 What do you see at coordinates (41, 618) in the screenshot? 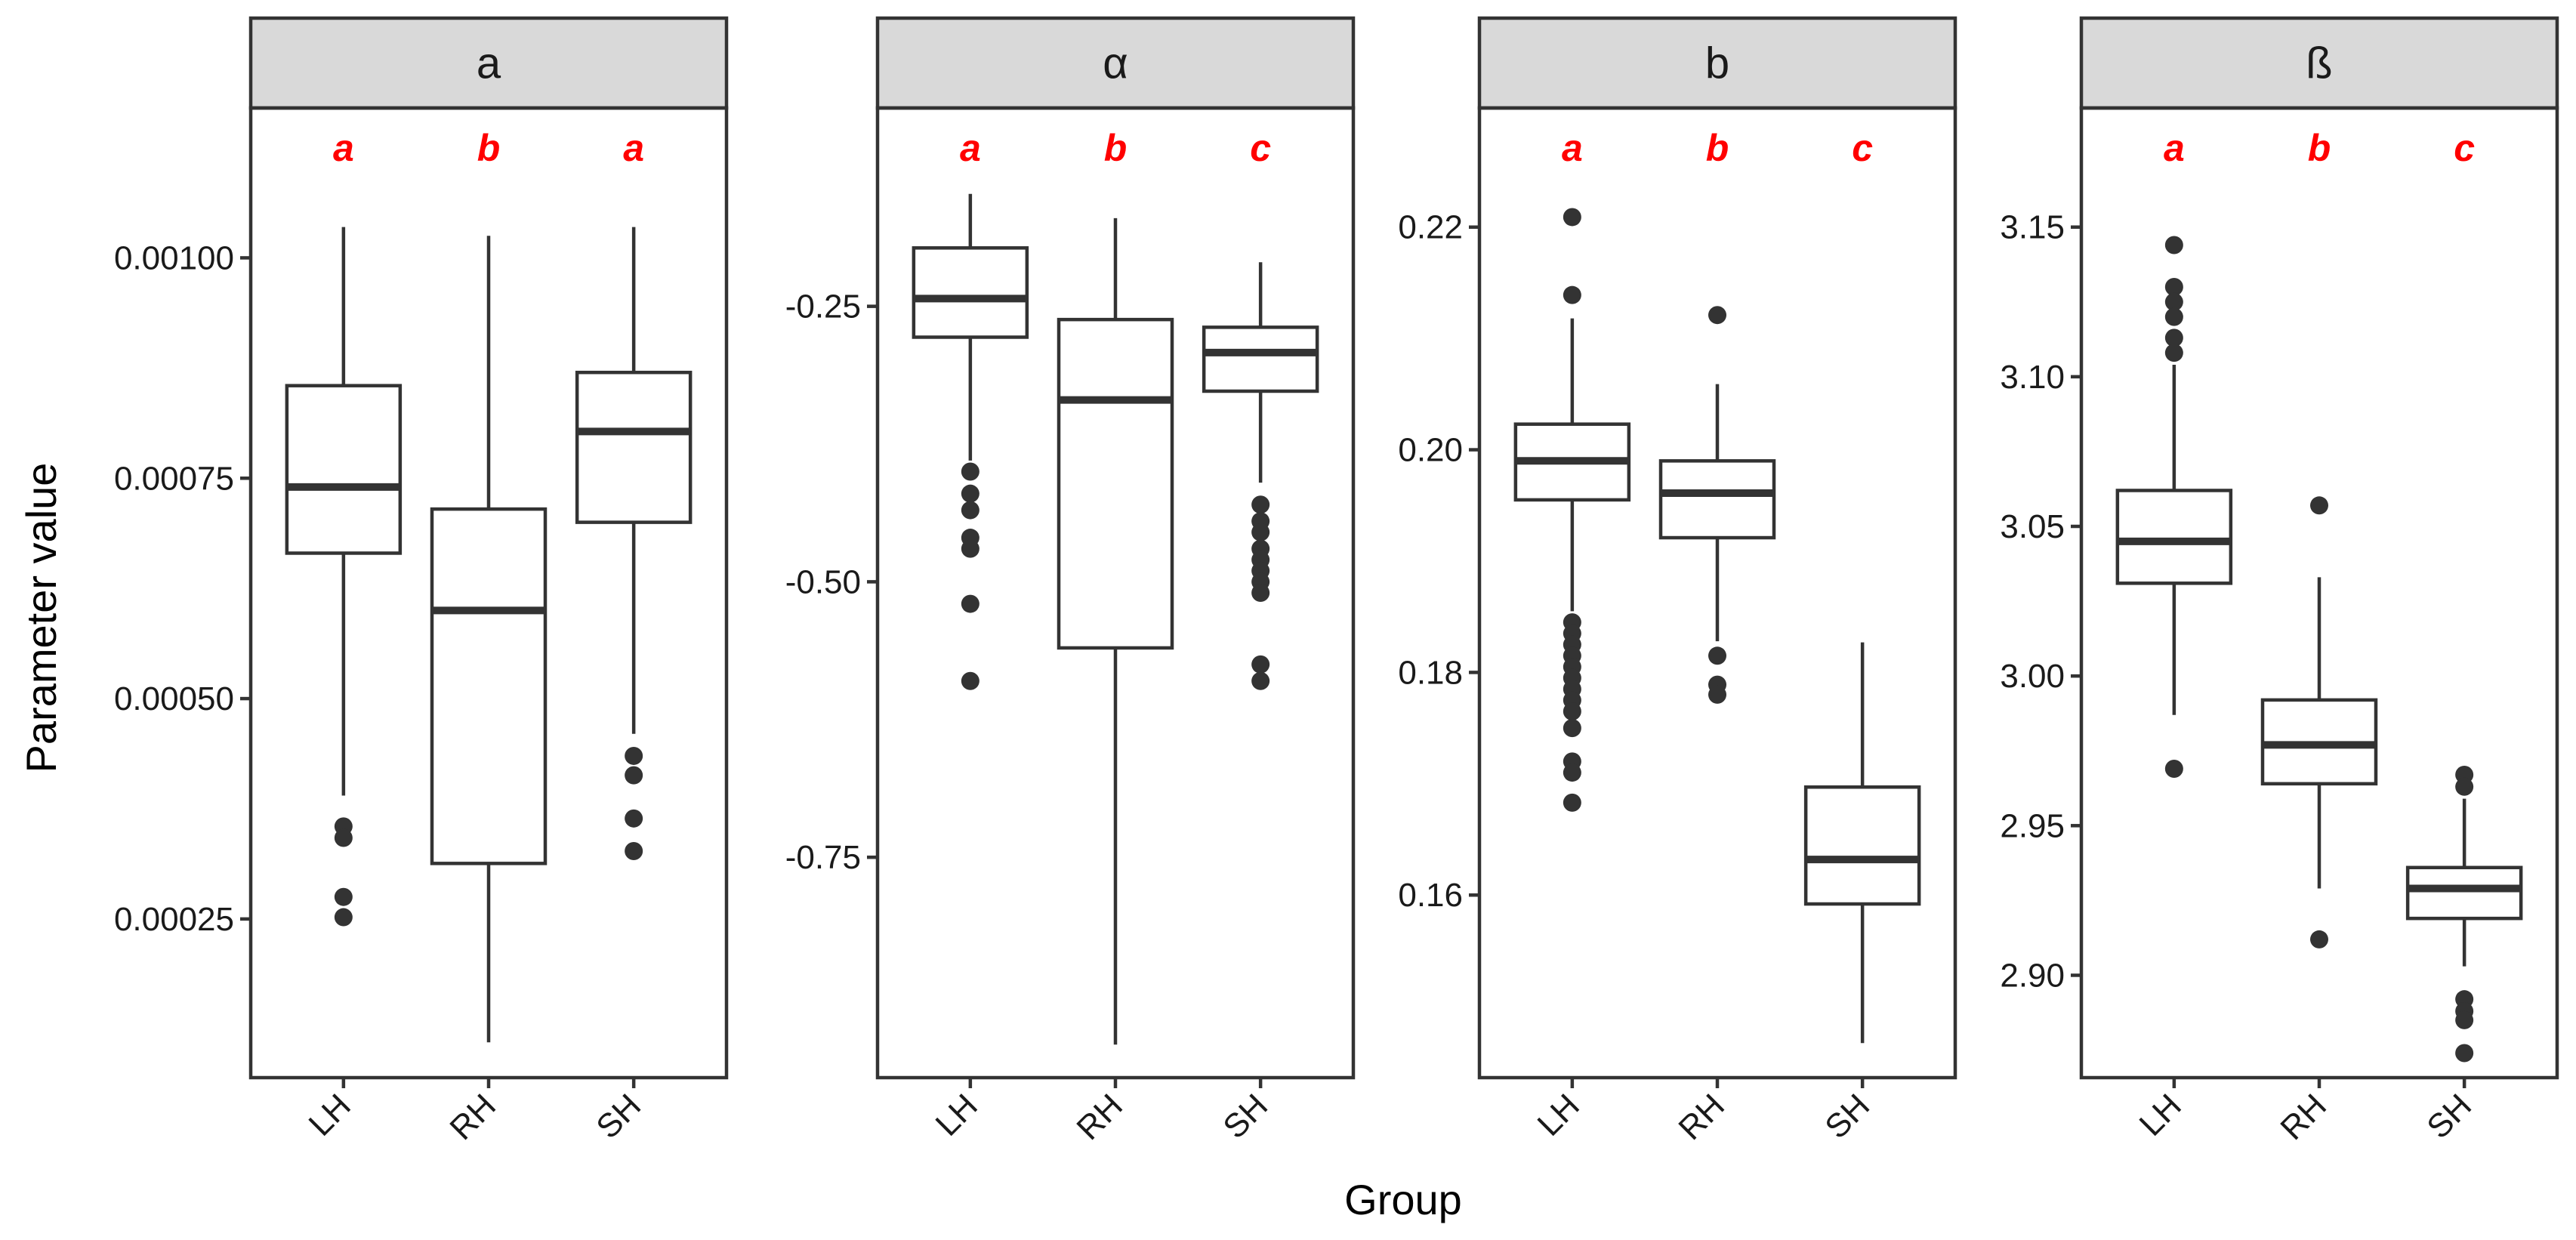
I see `y-axis-title: Parameter value` at bounding box center [41, 618].